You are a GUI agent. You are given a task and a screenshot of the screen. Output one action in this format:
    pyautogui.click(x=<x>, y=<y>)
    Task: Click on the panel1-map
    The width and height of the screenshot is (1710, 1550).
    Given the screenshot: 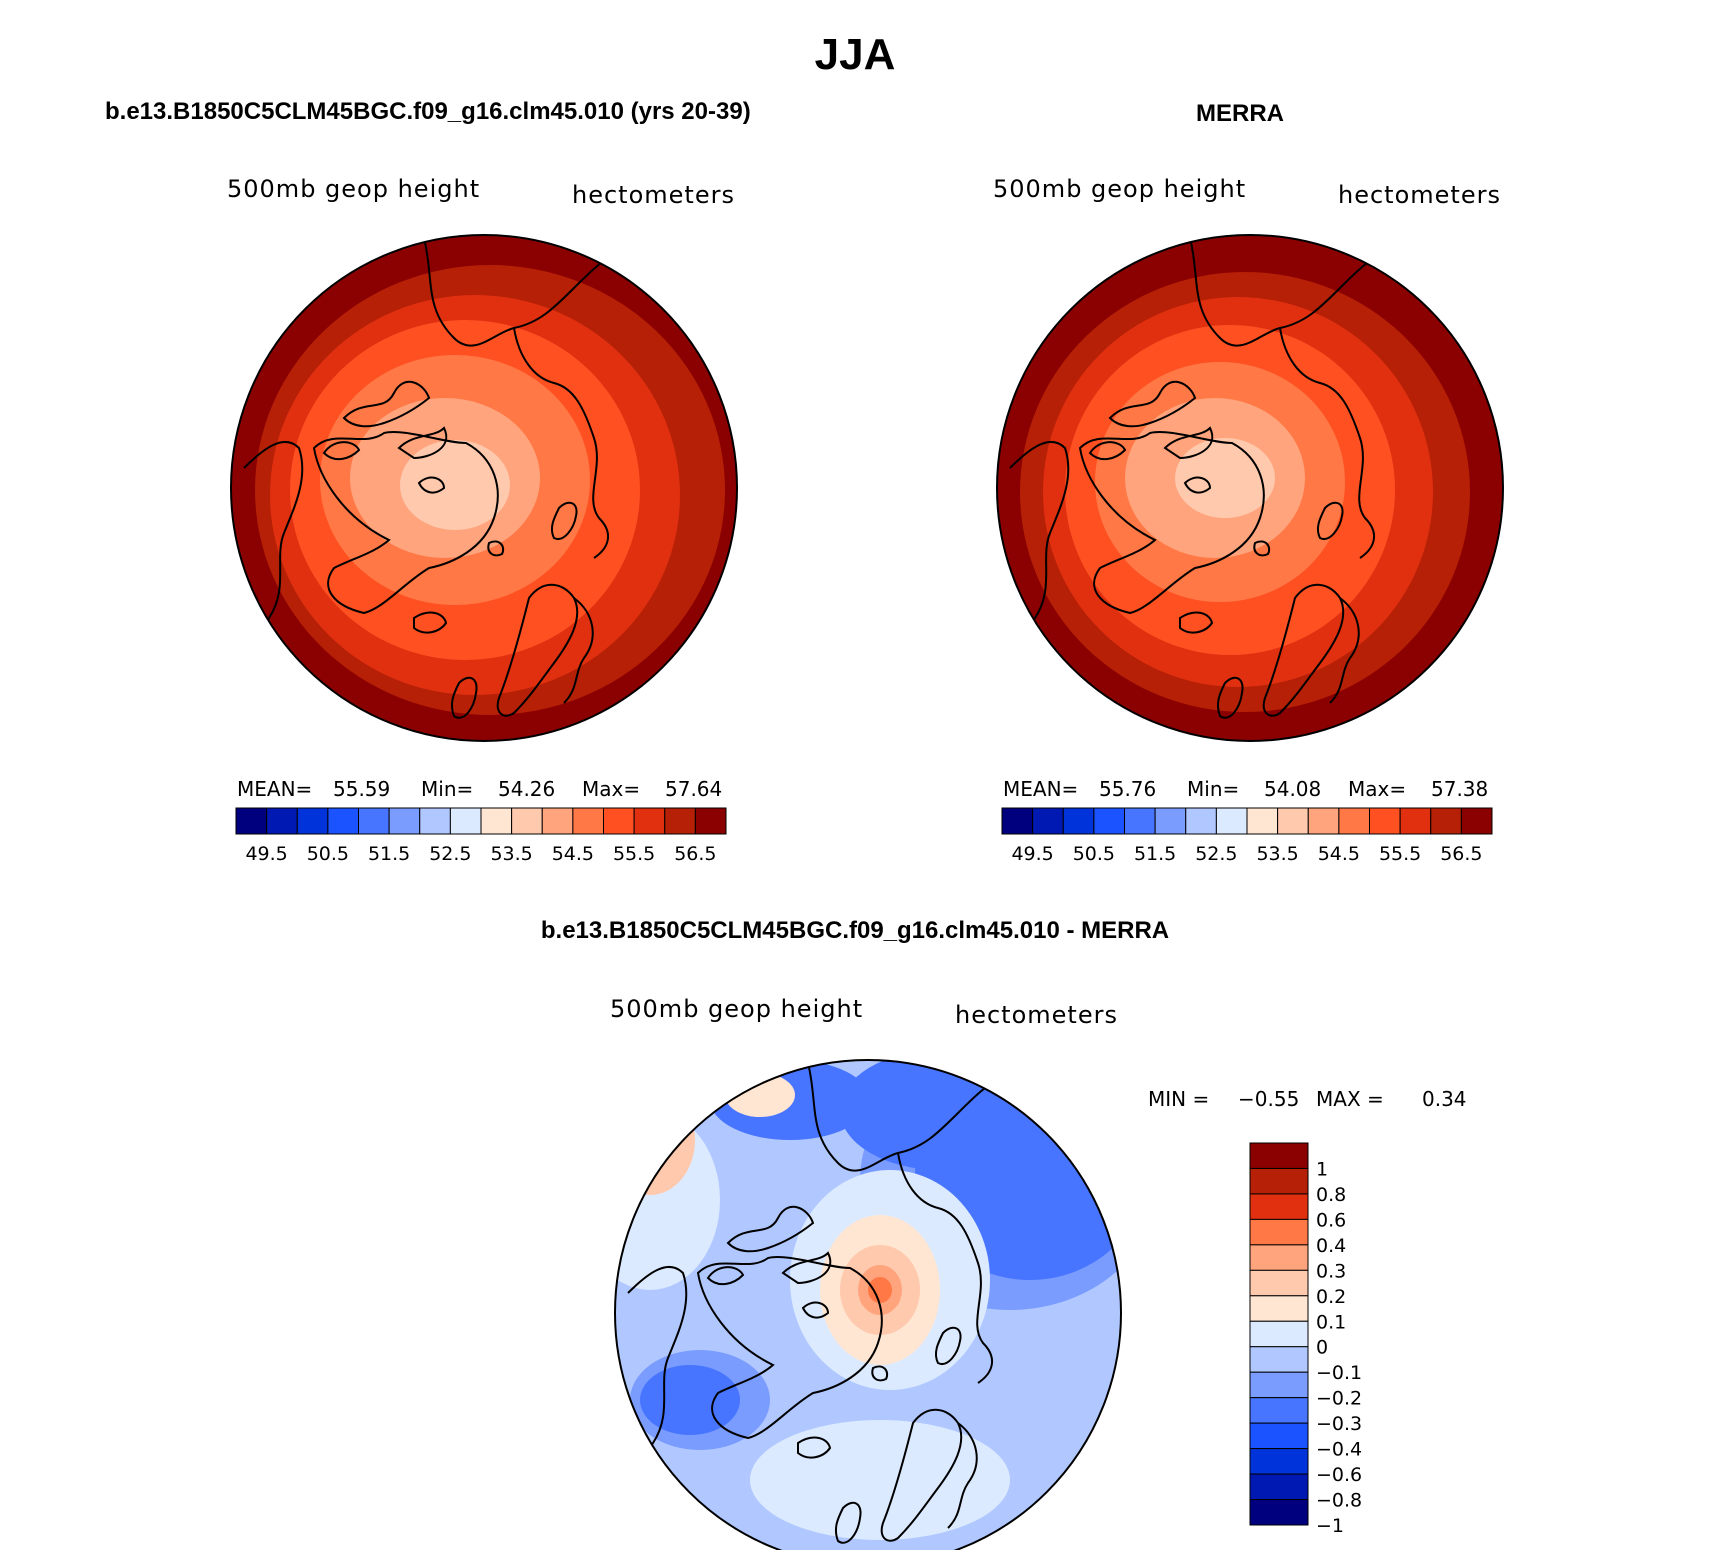 What is the action you would take?
    pyautogui.click(x=484, y=488)
    